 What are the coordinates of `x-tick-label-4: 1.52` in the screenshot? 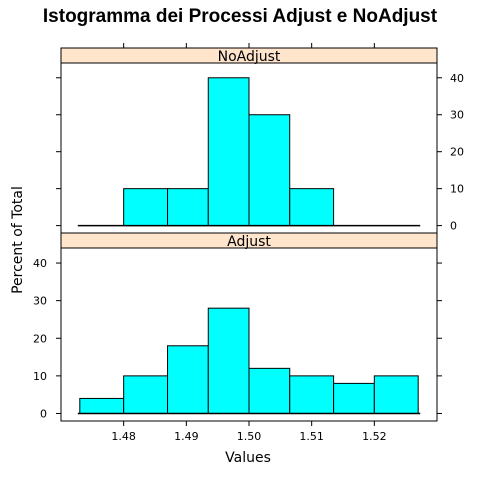 It's located at (374, 436).